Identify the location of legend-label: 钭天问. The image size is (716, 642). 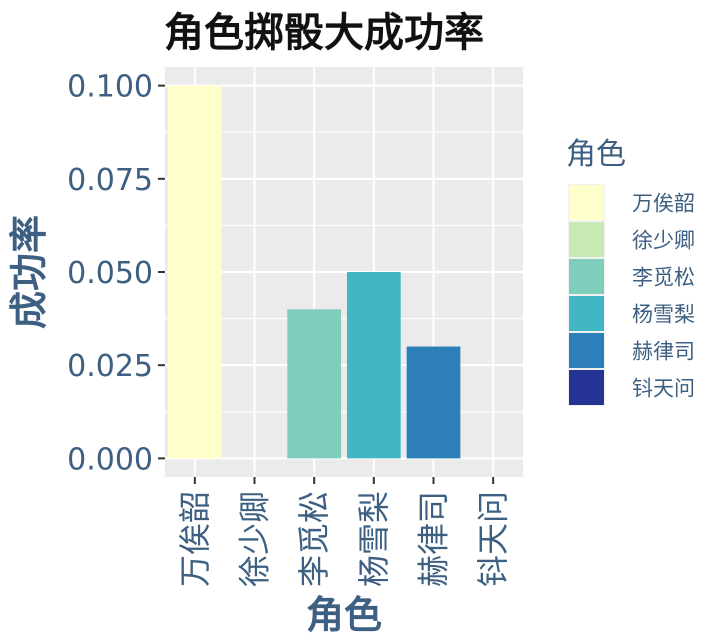
(663, 389).